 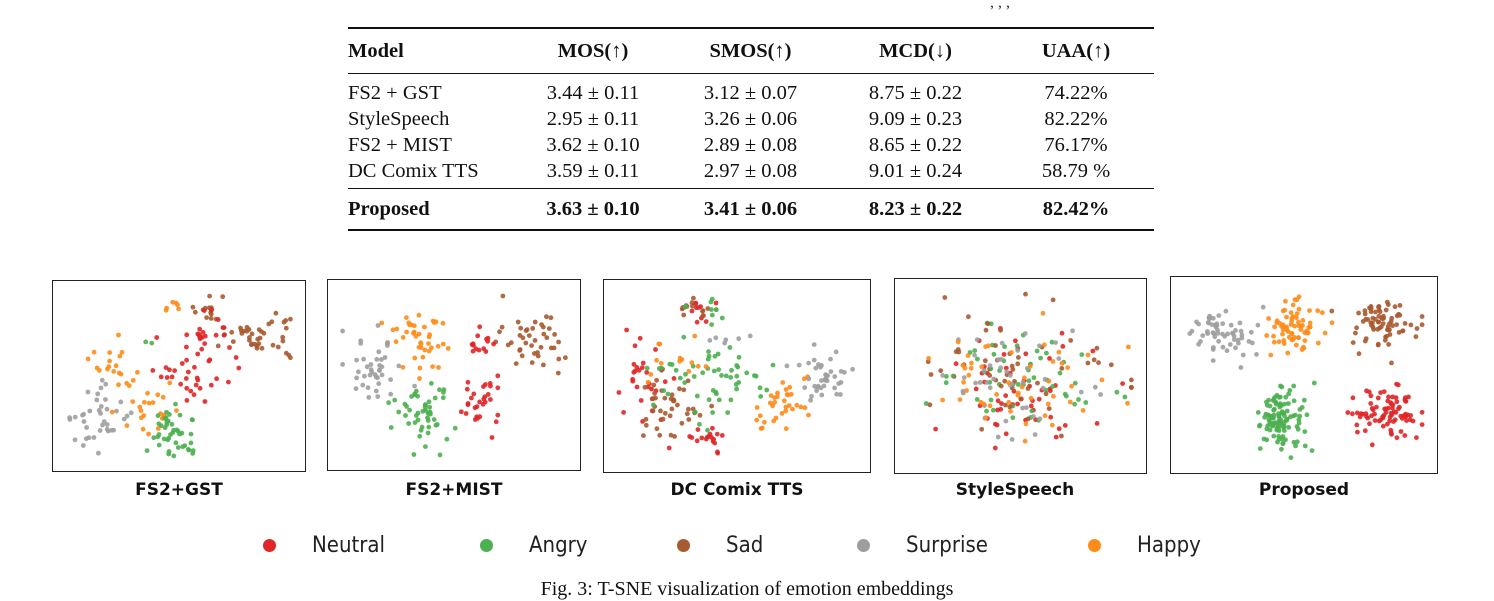 I want to click on legend: Neutral Angry Sad Surprise Happy, so click(x=747, y=545).